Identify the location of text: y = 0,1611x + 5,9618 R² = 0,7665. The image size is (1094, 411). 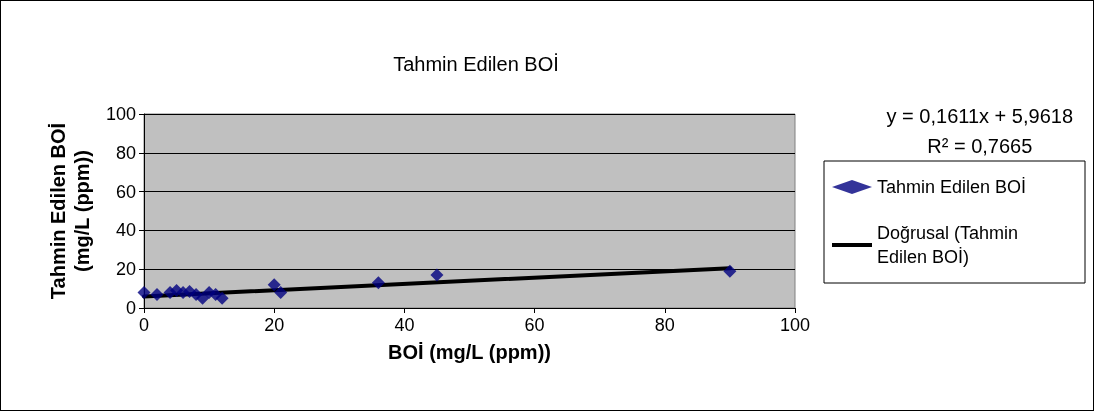
(979, 131).